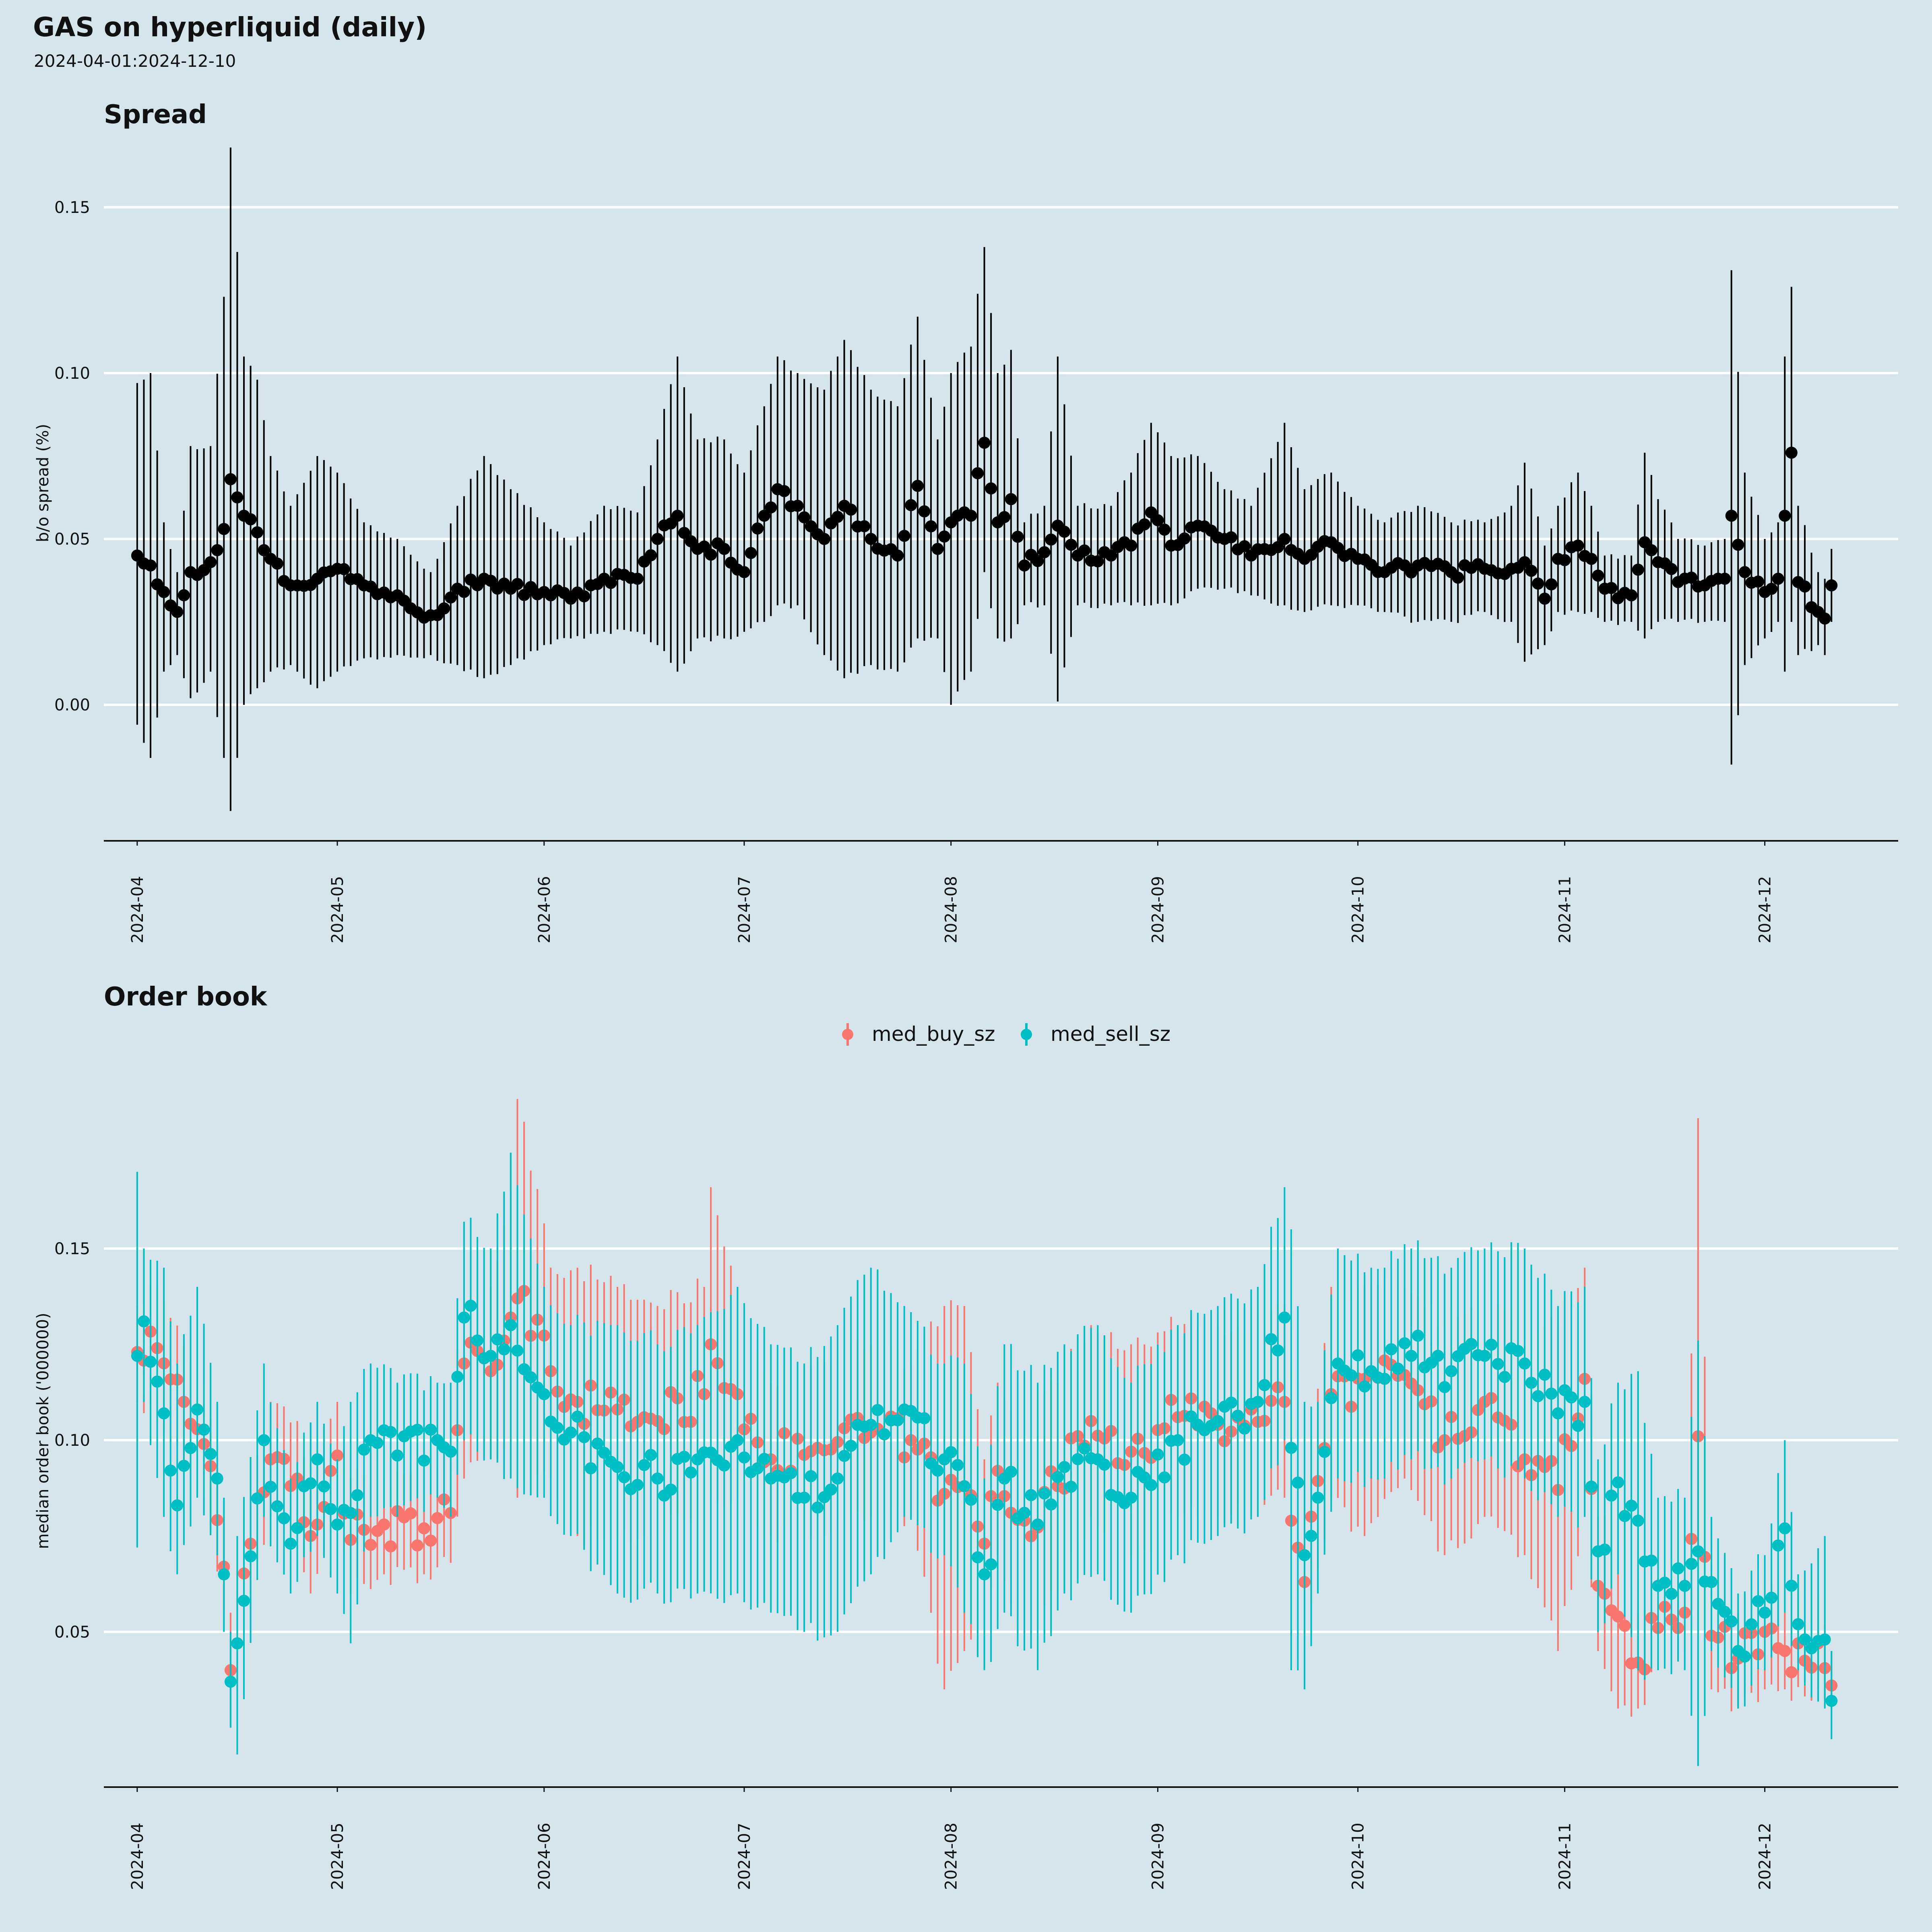  I want to click on order-book-x-tick-label: 2024-11, so click(1565, 1856).